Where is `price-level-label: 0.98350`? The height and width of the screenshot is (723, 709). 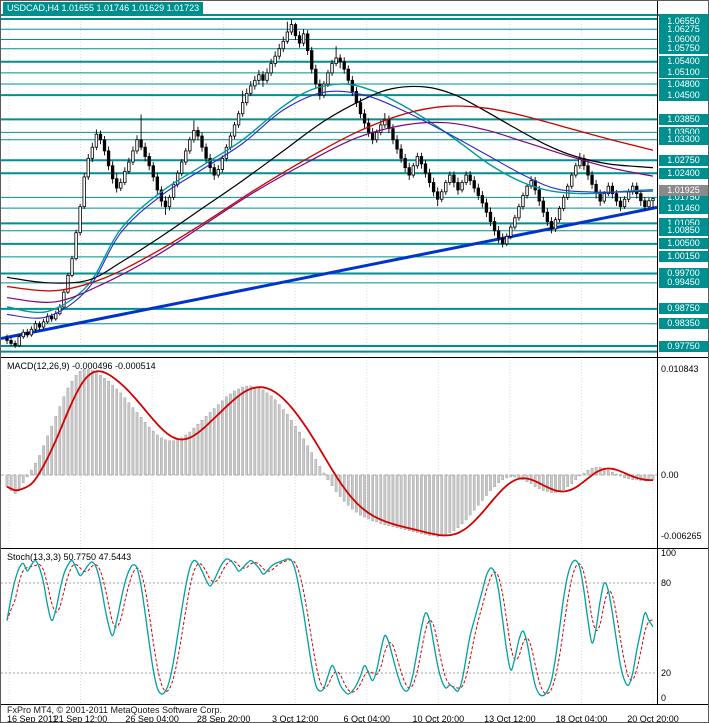 price-level-label: 0.98350 is located at coordinates (683, 324).